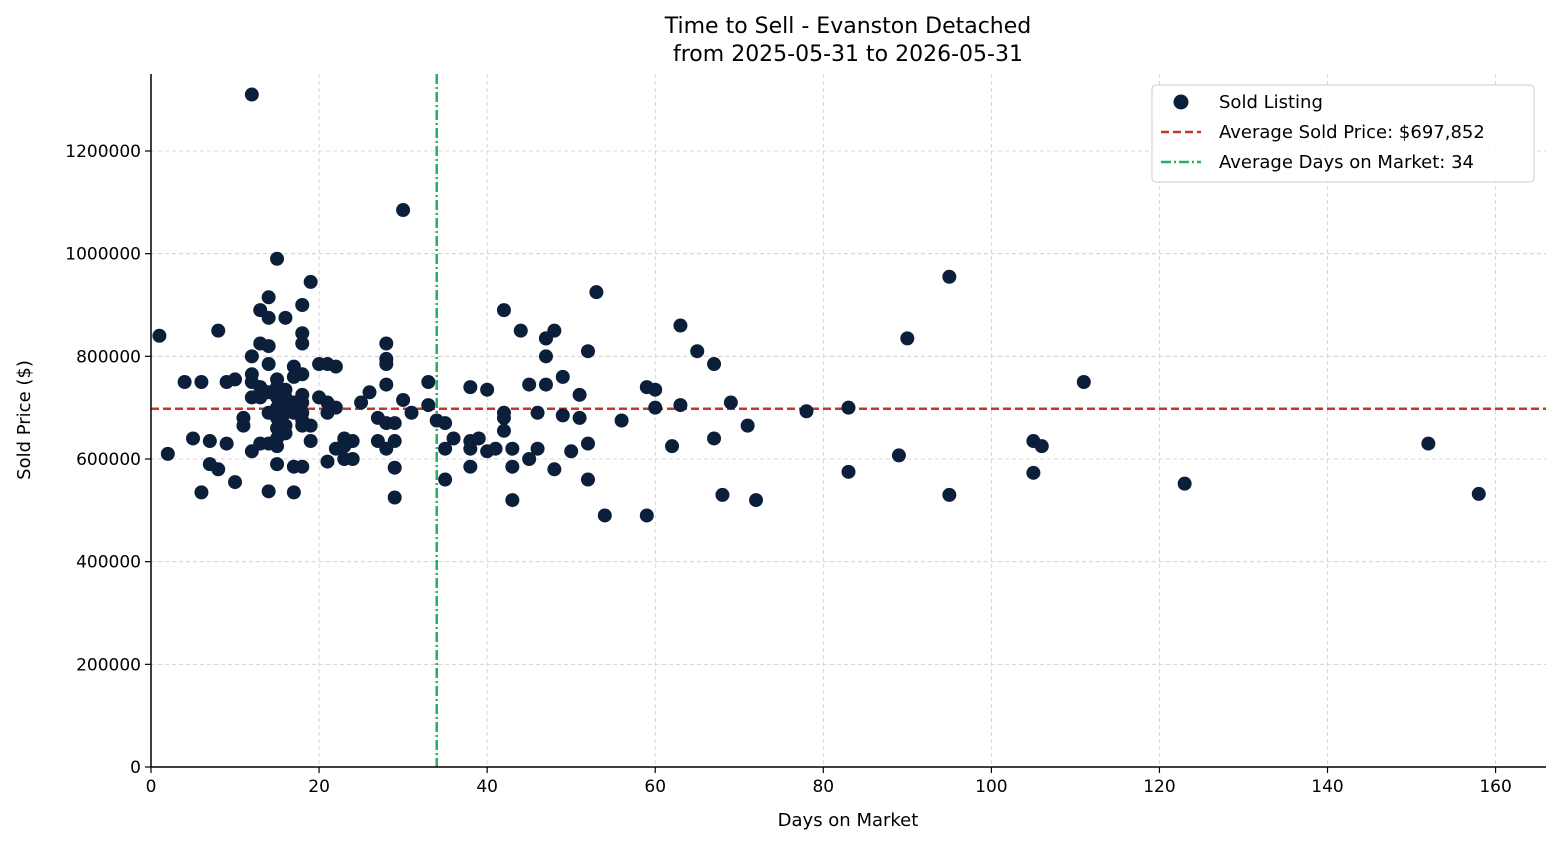  Describe the element at coordinates (991, 787) in the screenshot. I see `x-tick-label: 100` at that location.